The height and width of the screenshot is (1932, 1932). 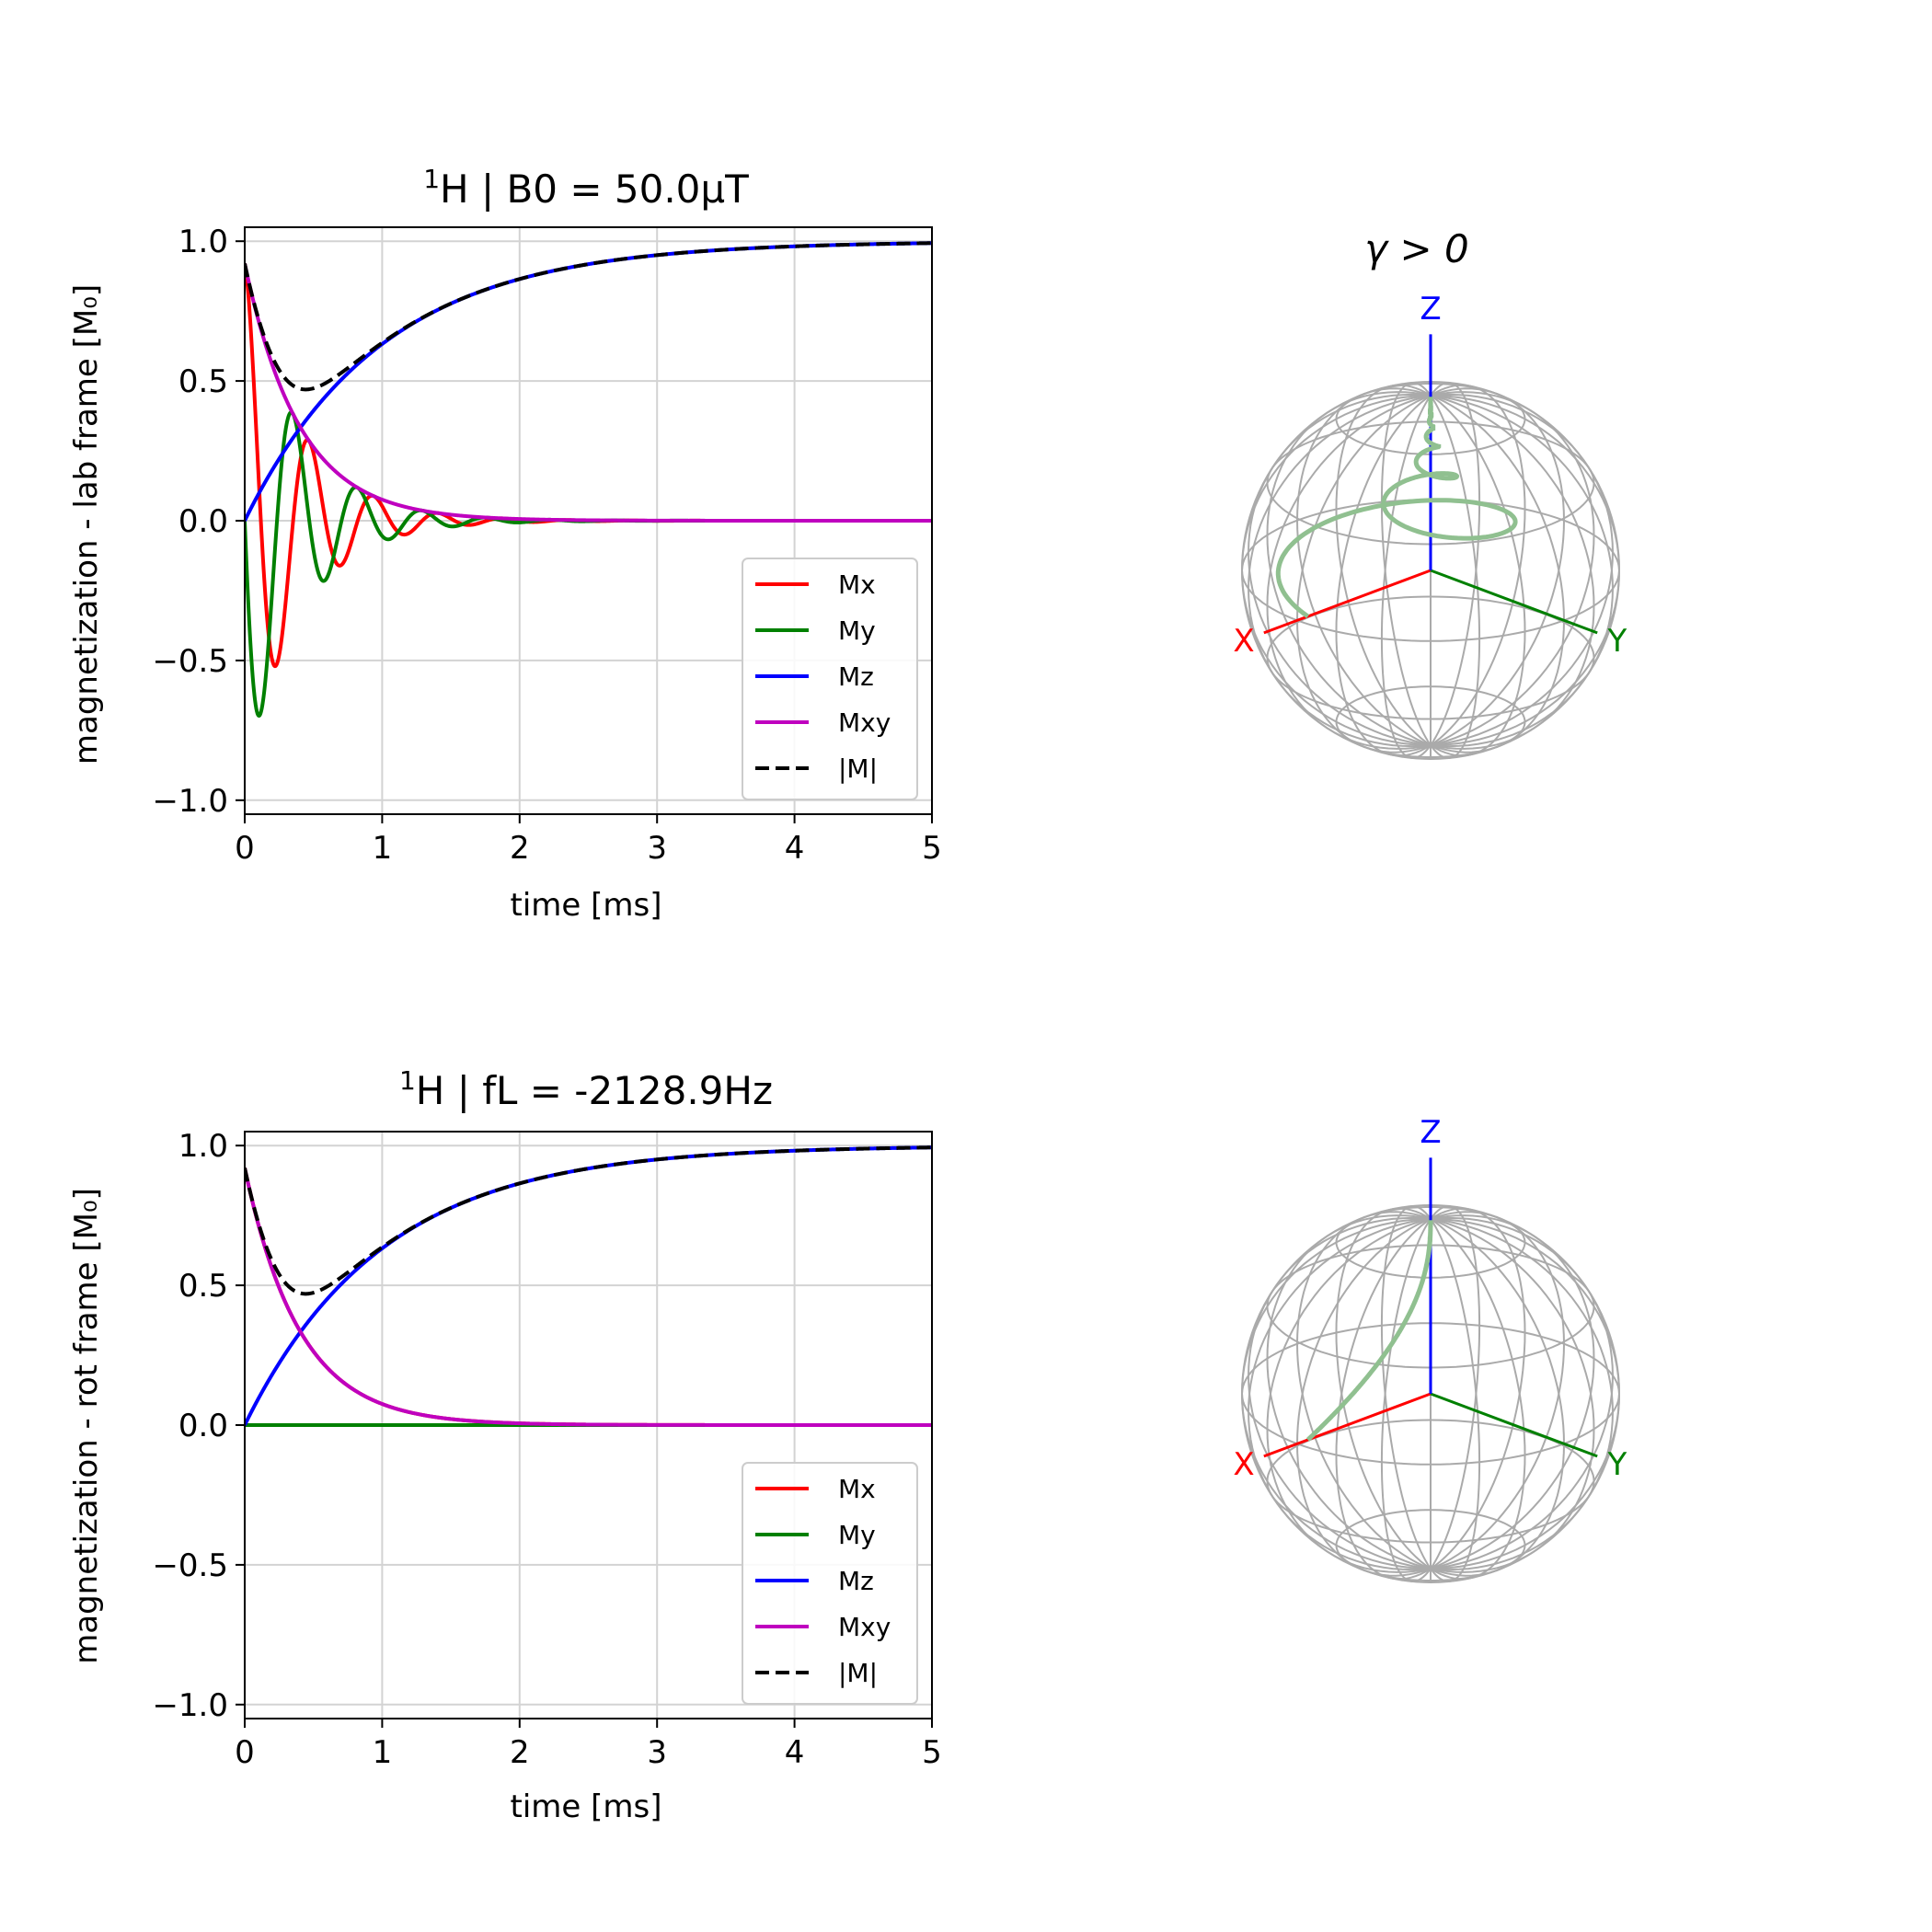 I want to click on lab-legend-label-m: |M|, so click(x=858, y=768).